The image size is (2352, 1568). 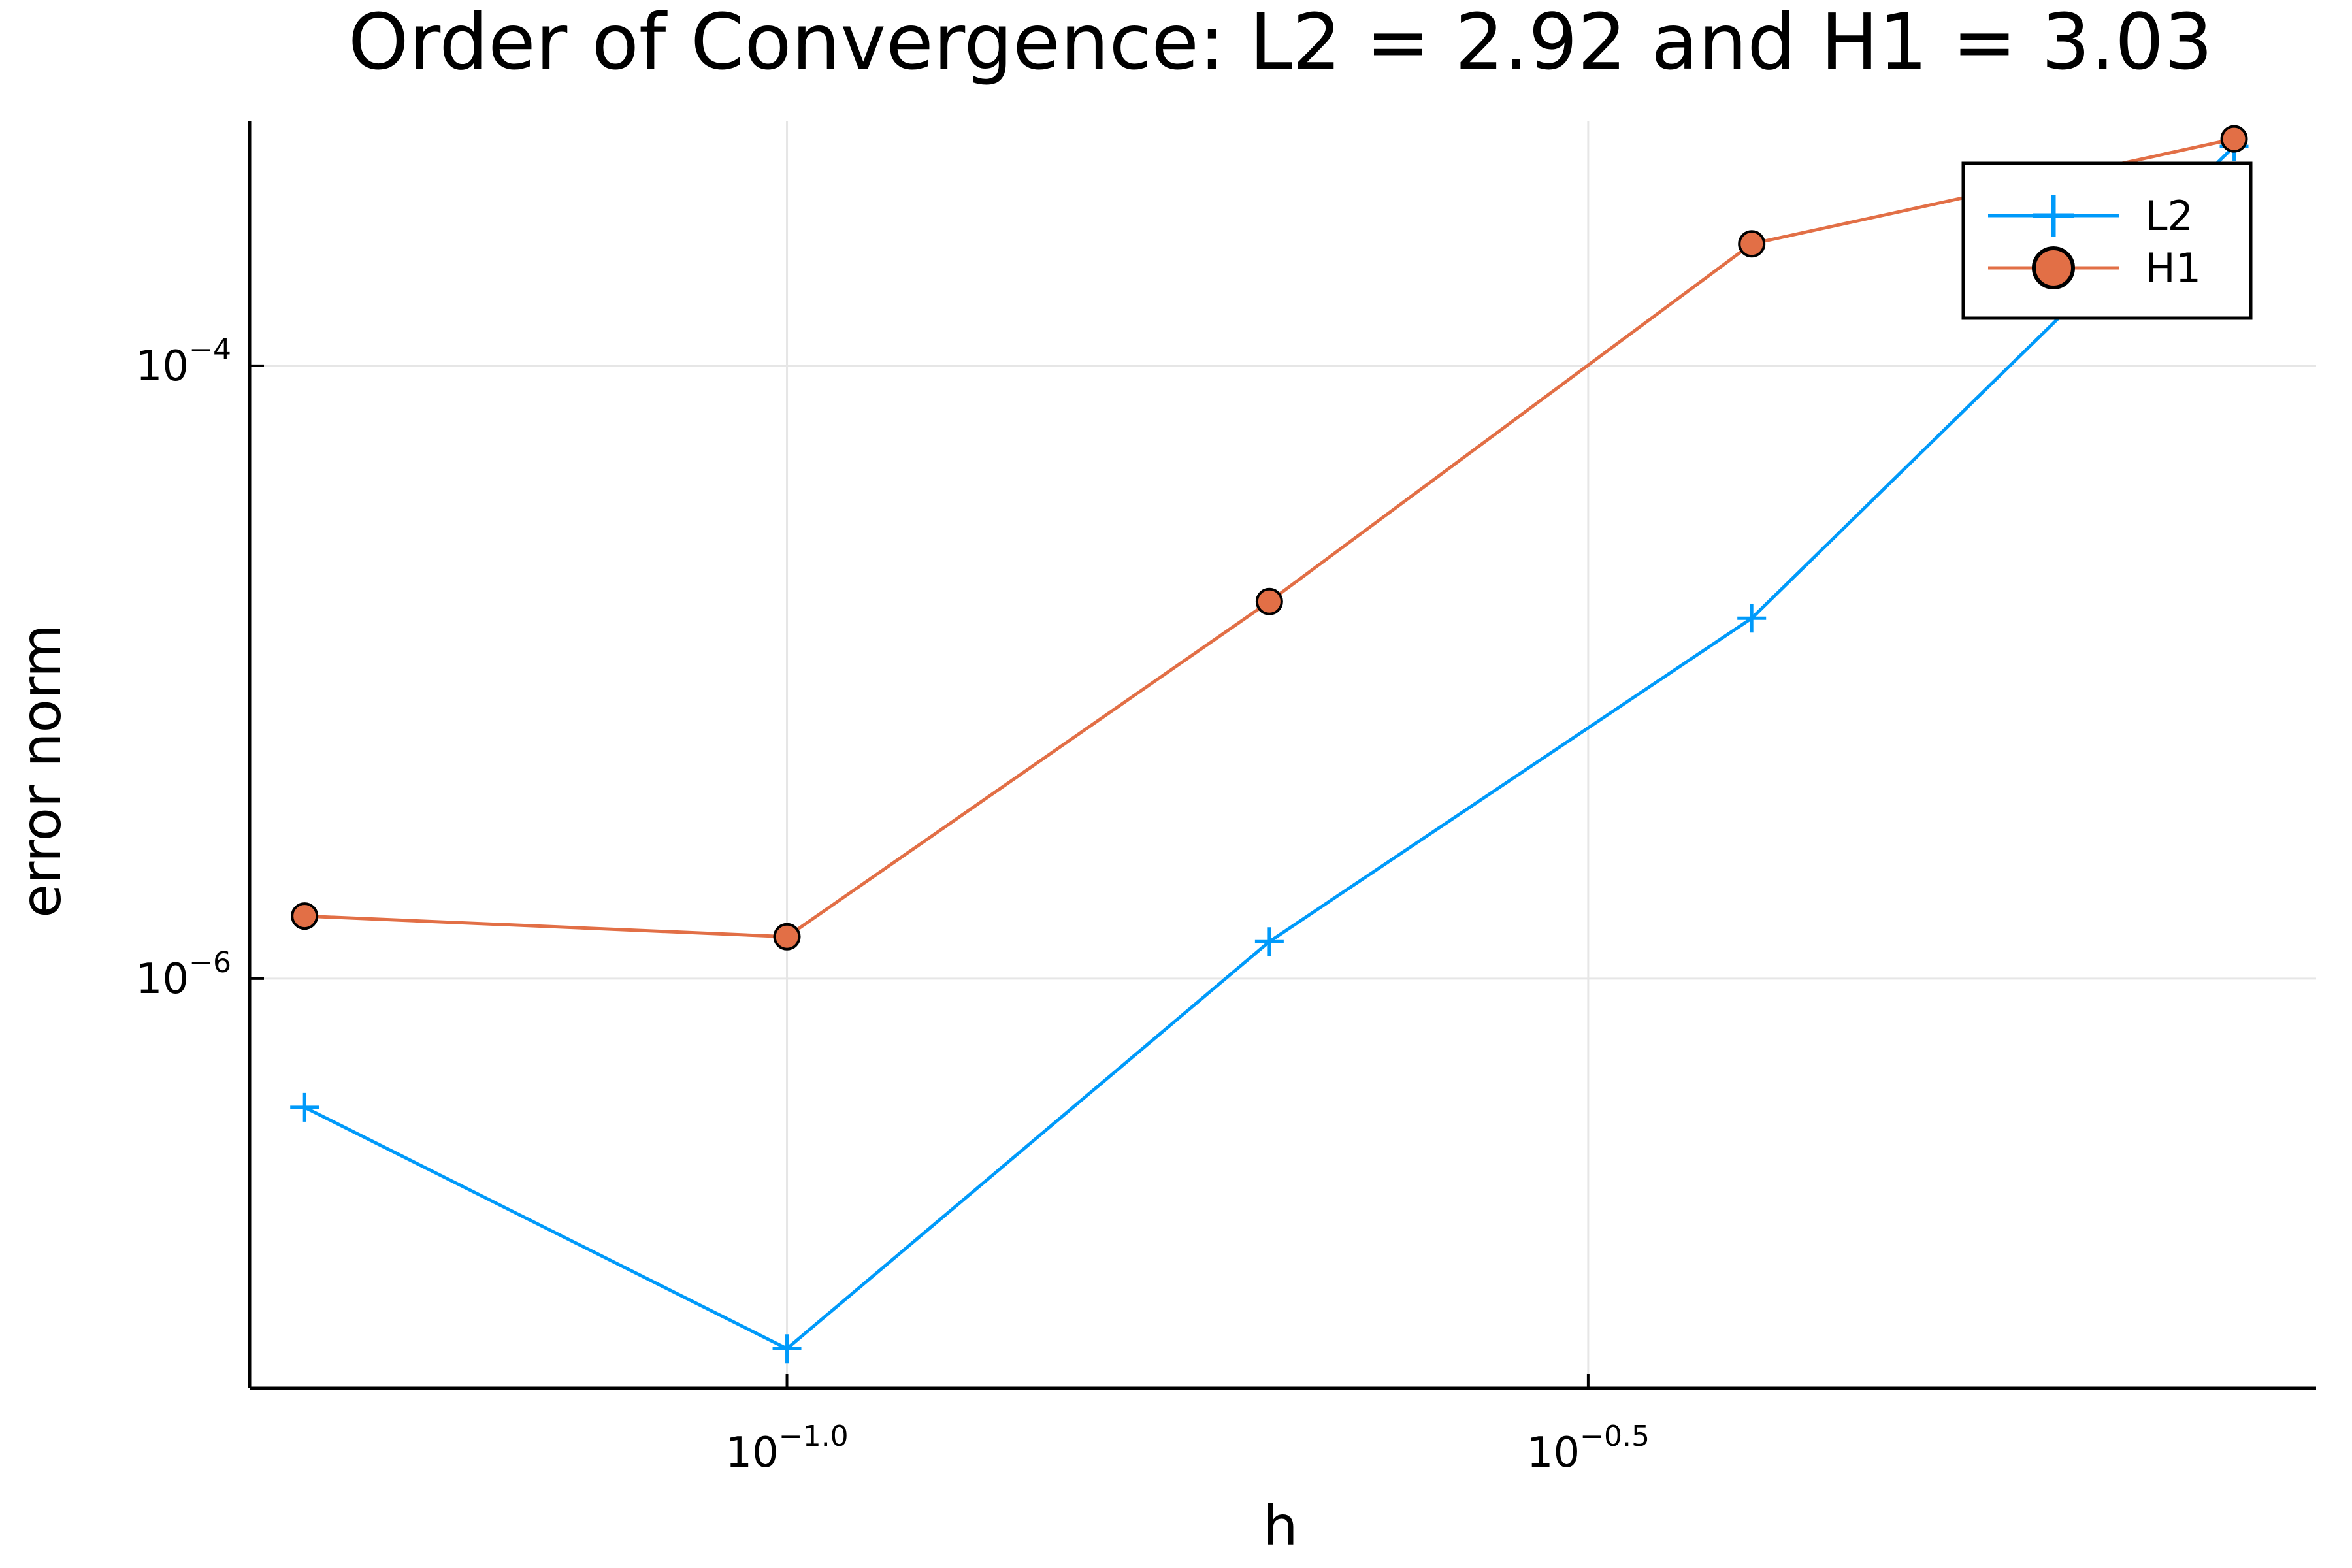 I want to click on y-tick-labels: 10⁻⁴ 10⁻⁶, so click(x=183, y=668).